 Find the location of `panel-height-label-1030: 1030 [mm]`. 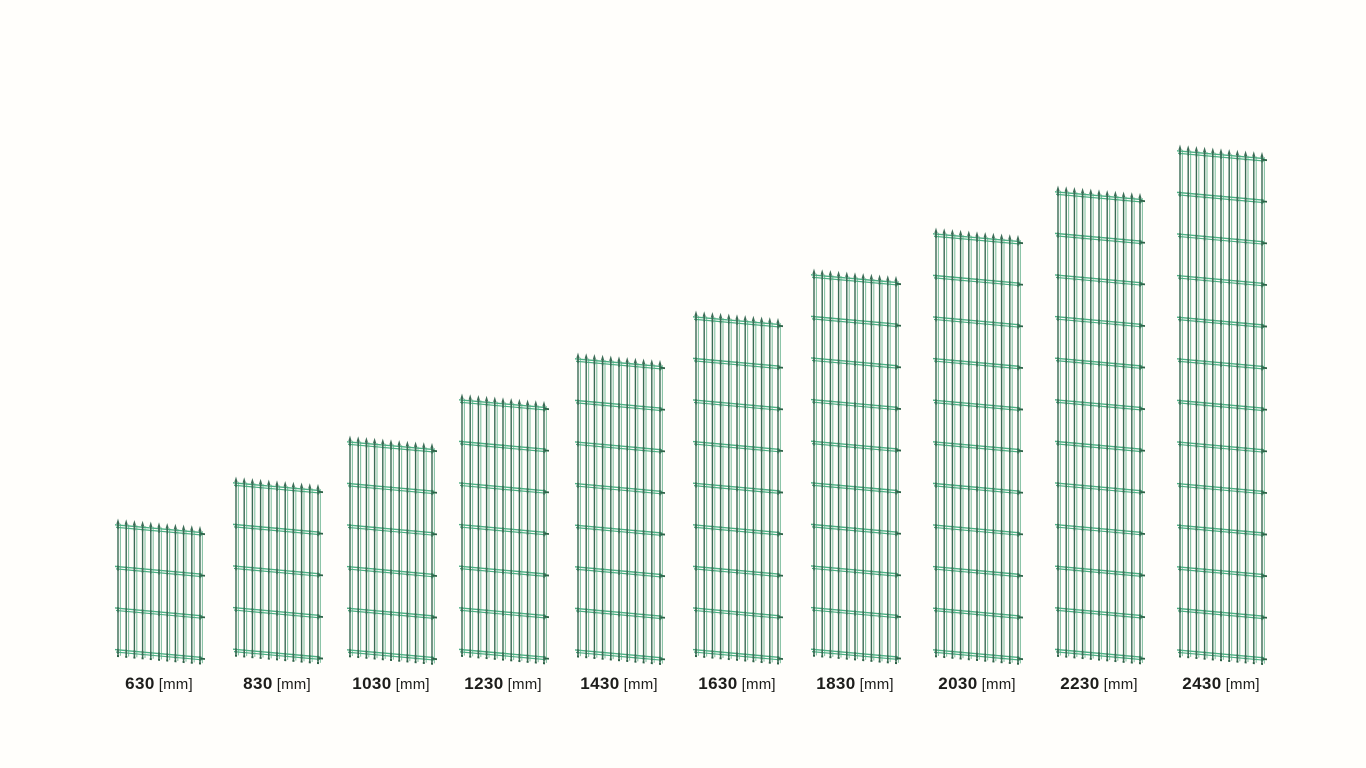

panel-height-label-1030: 1030 [mm] is located at coordinates (391, 684).